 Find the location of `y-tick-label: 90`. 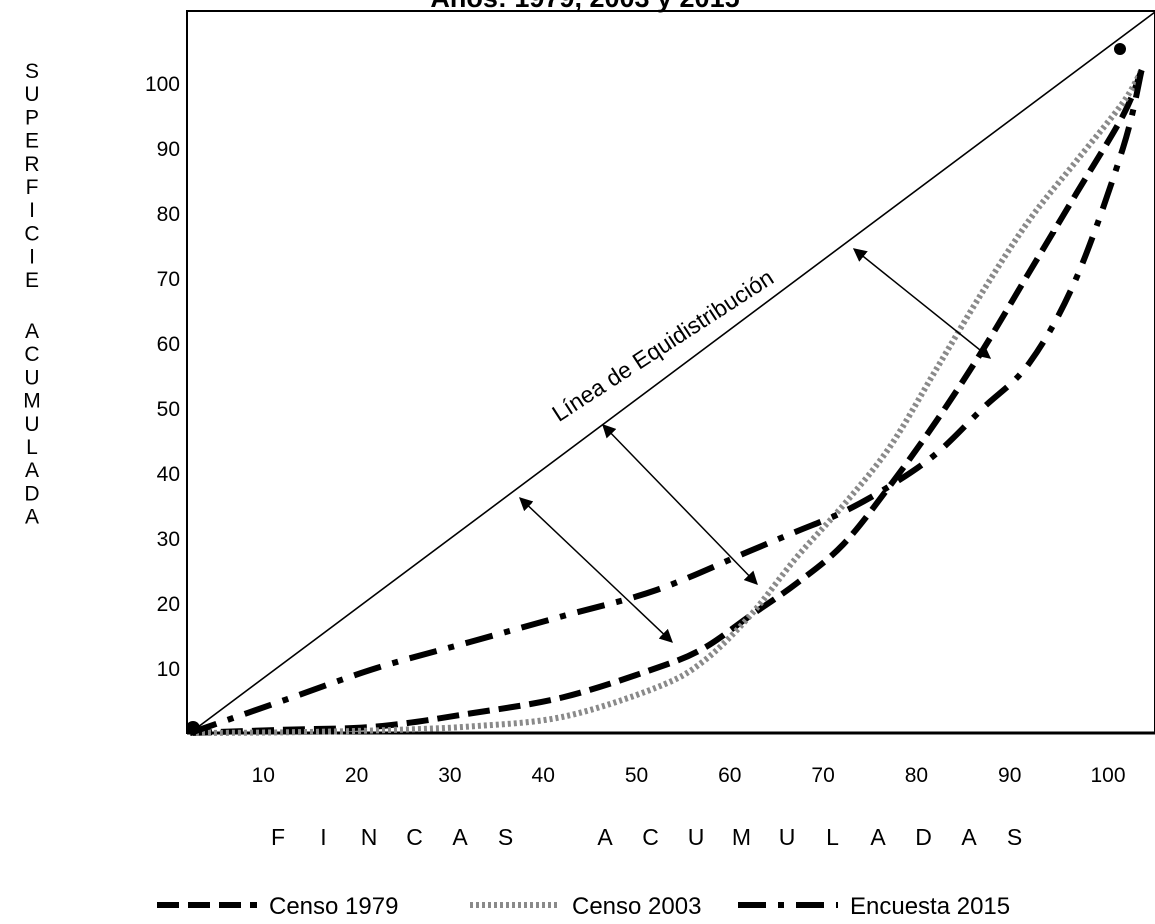

y-tick-label: 90 is located at coordinates (168, 149).